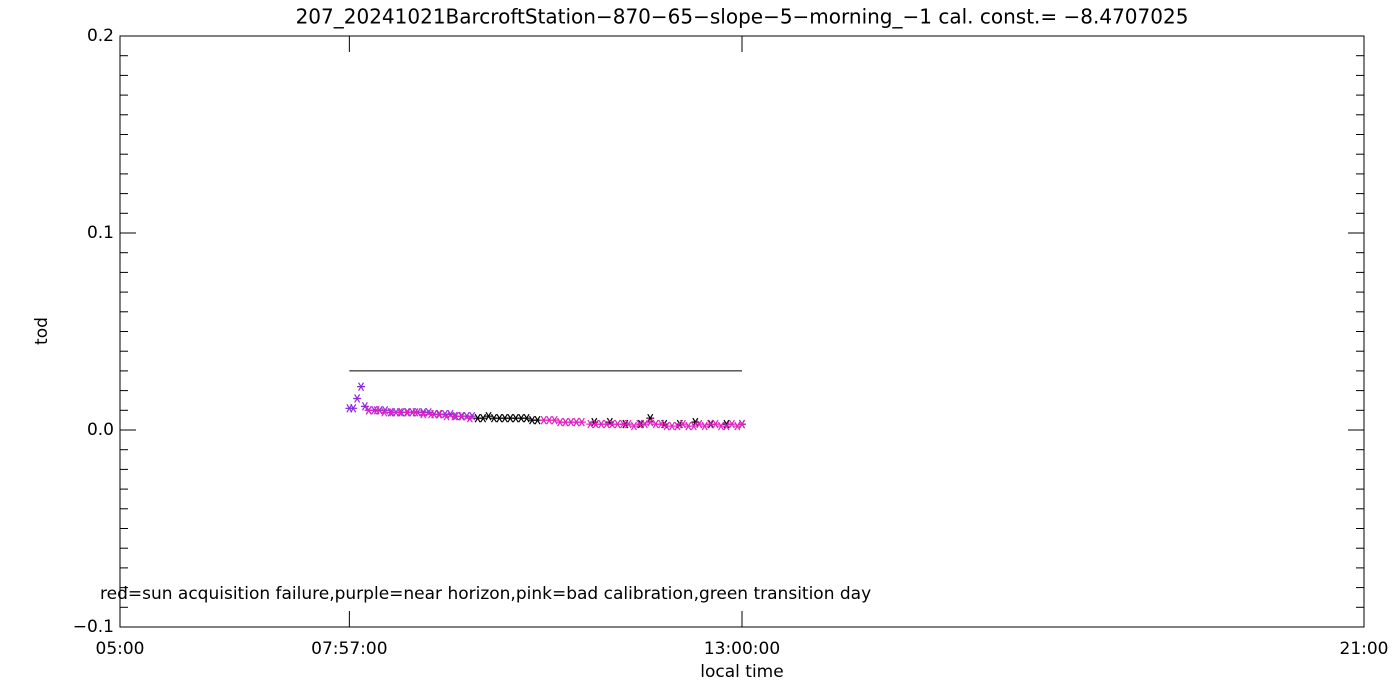  What do you see at coordinates (100, 36) in the screenshot?
I see `y-tick-label: 0.2` at bounding box center [100, 36].